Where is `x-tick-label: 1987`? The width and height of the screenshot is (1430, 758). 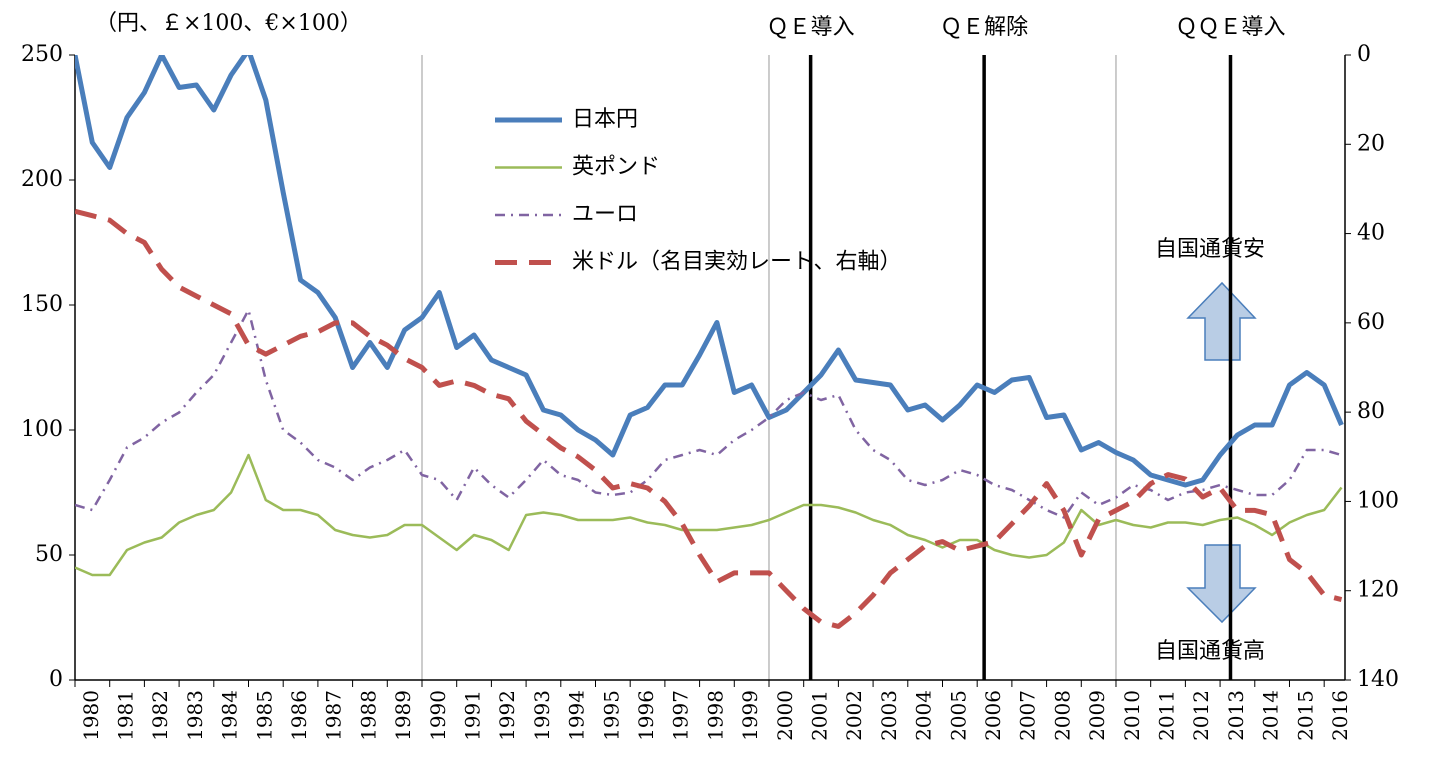
x-tick-label: 1987 is located at coordinates (334, 715).